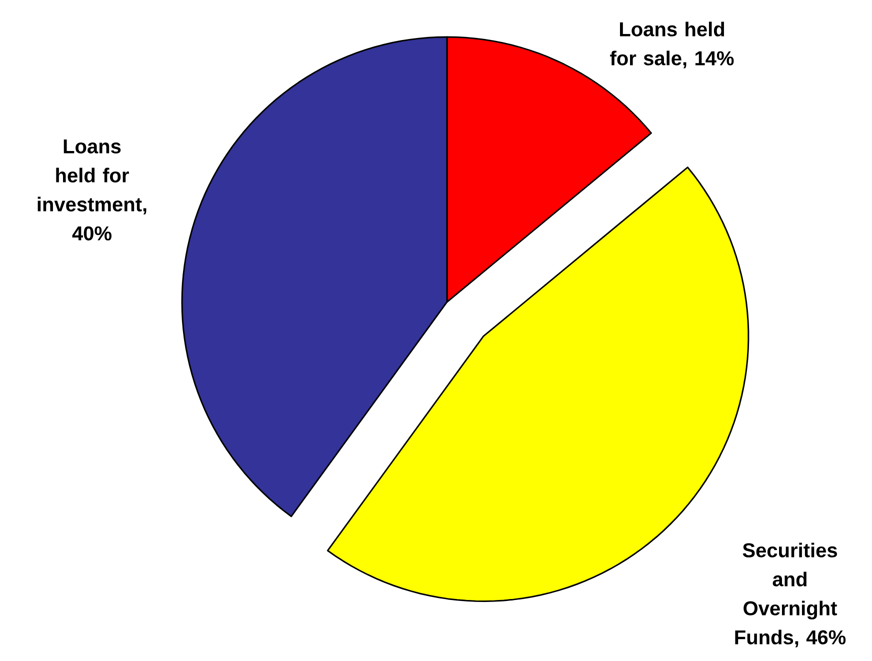 This screenshot has width=872, height=661. I want to click on slice-label: Loans held for investment, 40%, so click(92, 190).